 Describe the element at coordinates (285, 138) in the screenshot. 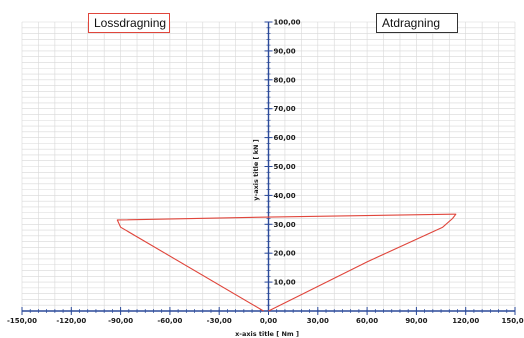

I see `y-tick-label: 60,00` at that location.